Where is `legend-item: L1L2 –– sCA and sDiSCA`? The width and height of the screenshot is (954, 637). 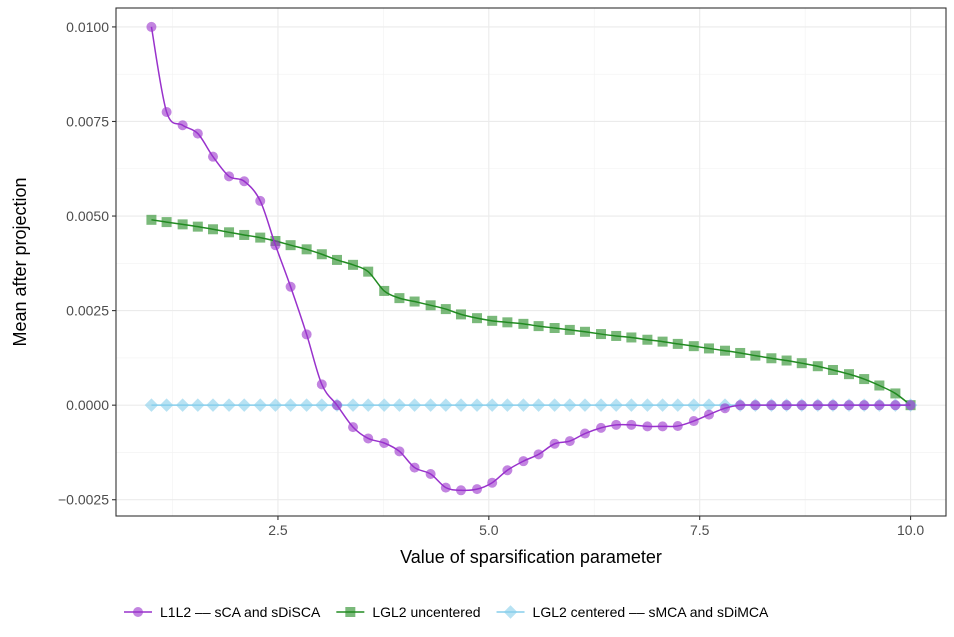
legend-item: L1L2 –– sCA and sDiSCA is located at coordinates (222, 612).